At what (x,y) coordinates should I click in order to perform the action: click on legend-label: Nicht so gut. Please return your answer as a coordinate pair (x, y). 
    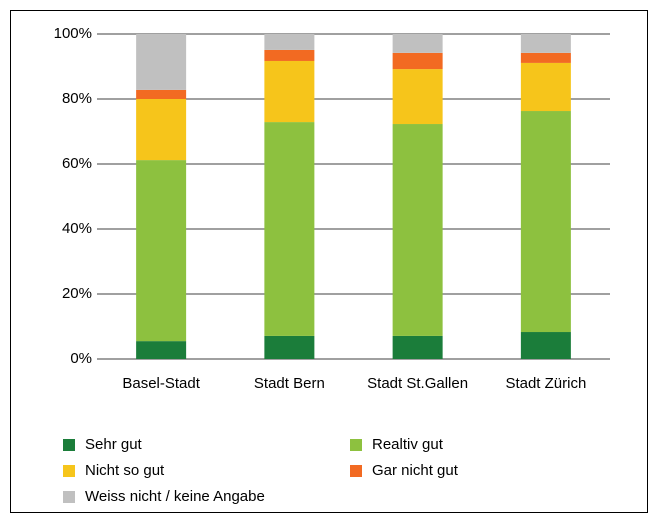
    Looking at the image, I should click on (125, 470).